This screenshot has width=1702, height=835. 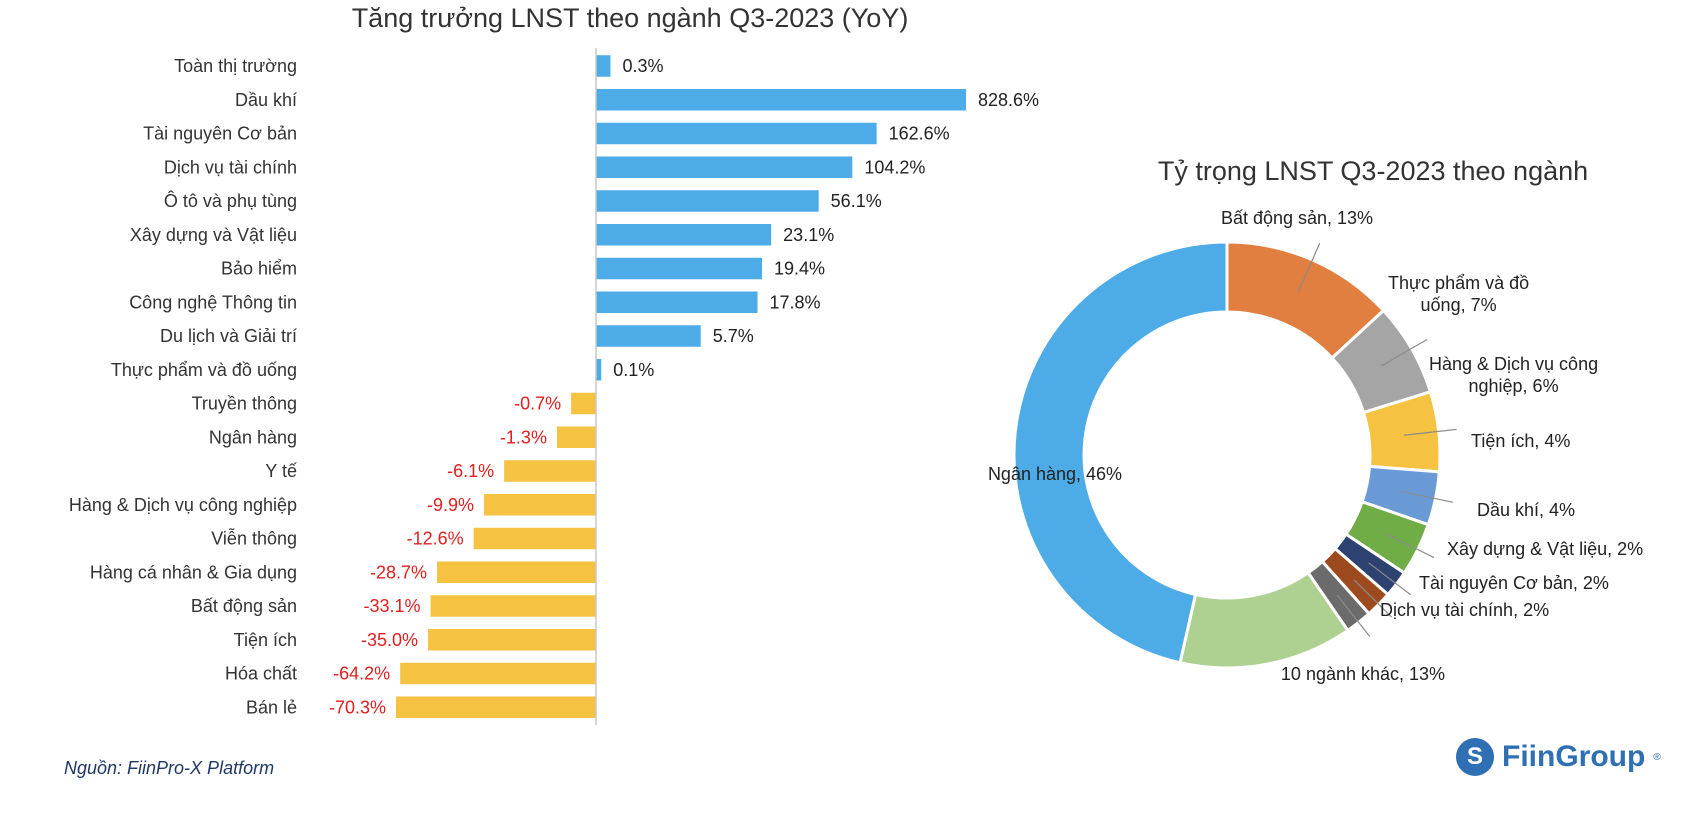 I want to click on data-label: -0.7%, so click(x=537, y=404).